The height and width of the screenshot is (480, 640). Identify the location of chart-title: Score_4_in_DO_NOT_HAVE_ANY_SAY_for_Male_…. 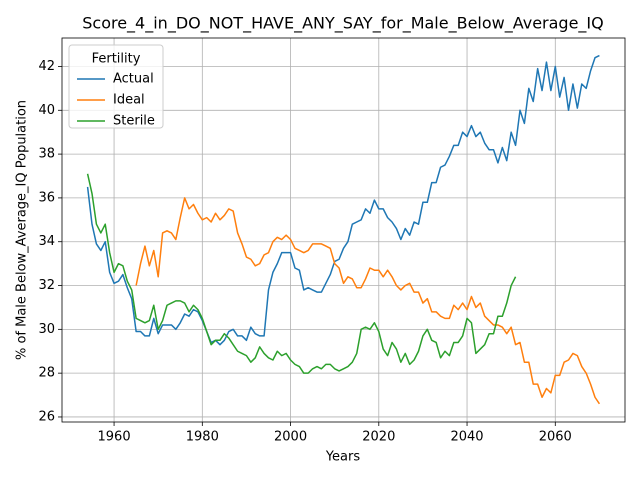
(343, 24).